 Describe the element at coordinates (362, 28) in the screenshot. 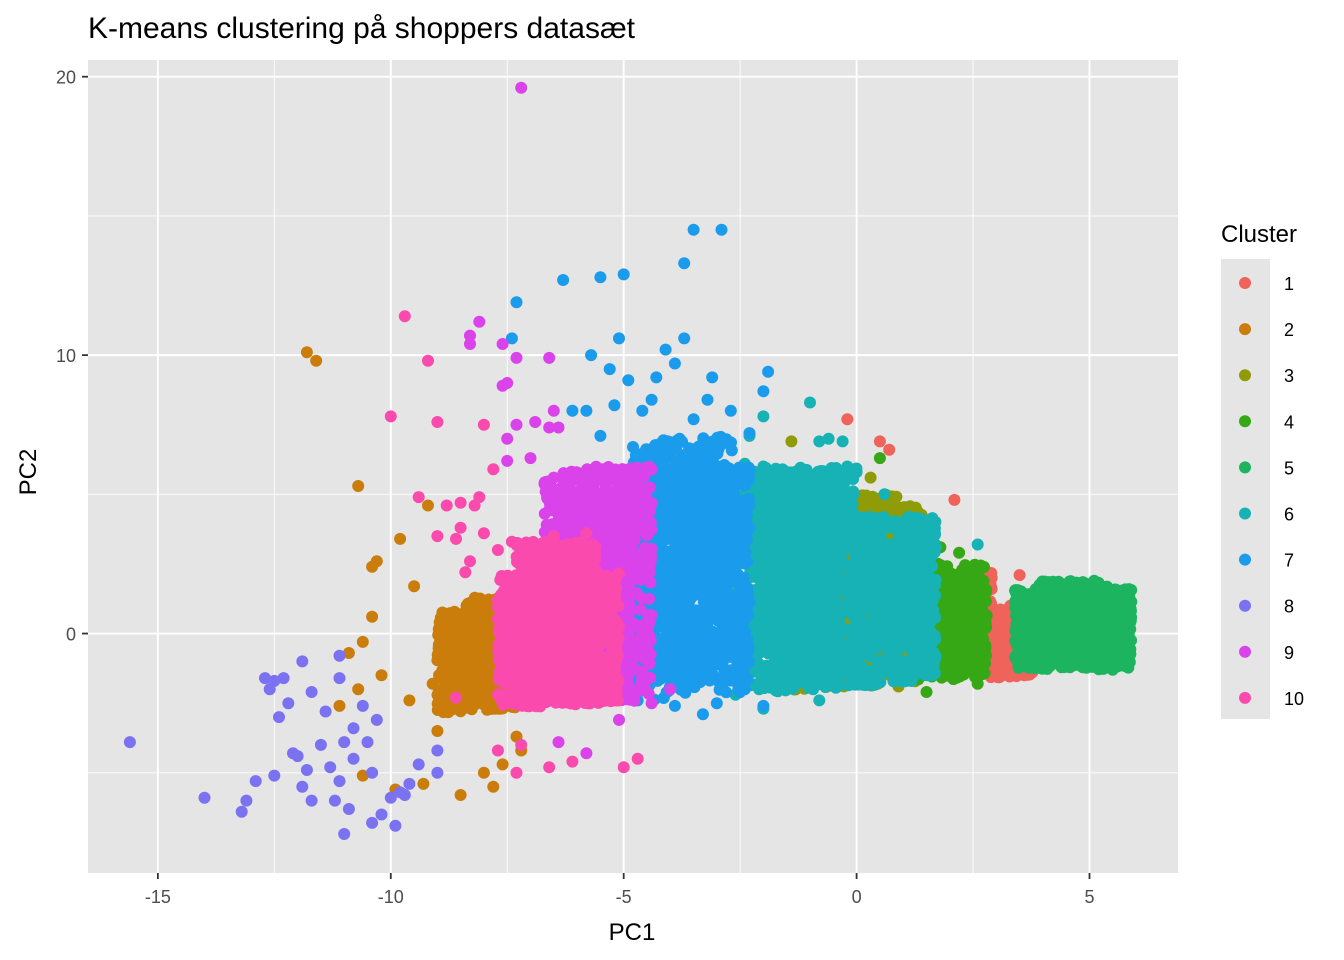

I see `chart-title: K-means clustering på shoppers datasæt` at that location.